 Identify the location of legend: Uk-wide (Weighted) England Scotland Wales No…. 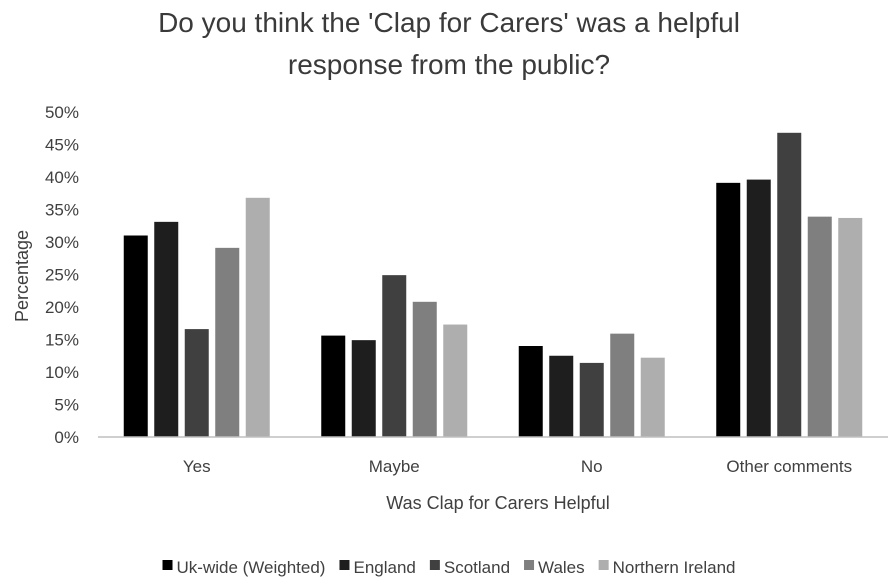
(449, 567).